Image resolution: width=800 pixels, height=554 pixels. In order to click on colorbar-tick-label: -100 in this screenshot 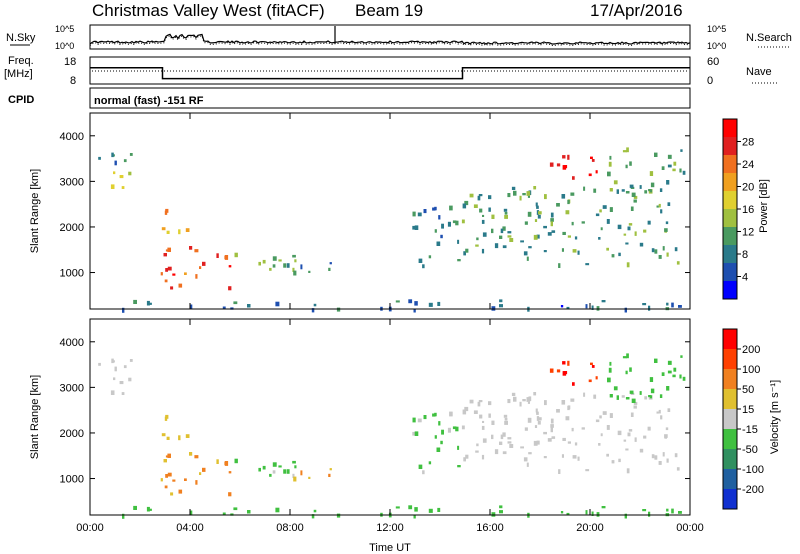, I will do `click(753, 470)`.